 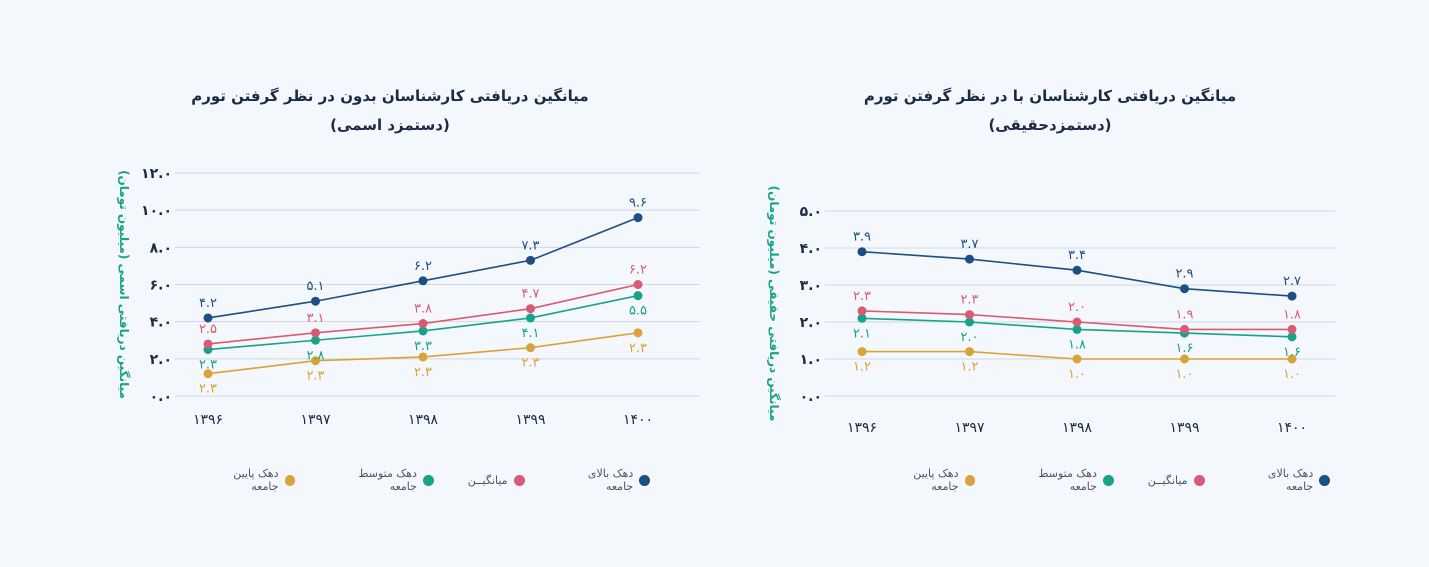 What do you see at coordinates (315, 420) in the screenshot?
I see `x-tick-label: ۱۳۹۷` at bounding box center [315, 420].